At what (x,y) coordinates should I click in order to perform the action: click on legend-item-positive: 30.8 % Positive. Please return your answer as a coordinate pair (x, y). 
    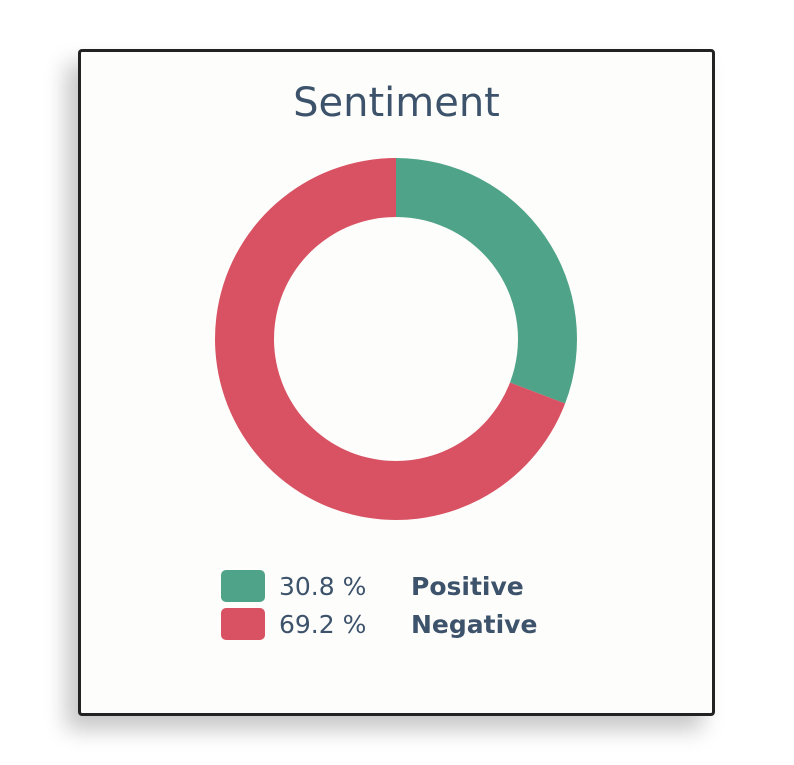
    Looking at the image, I should click on (379, 586).